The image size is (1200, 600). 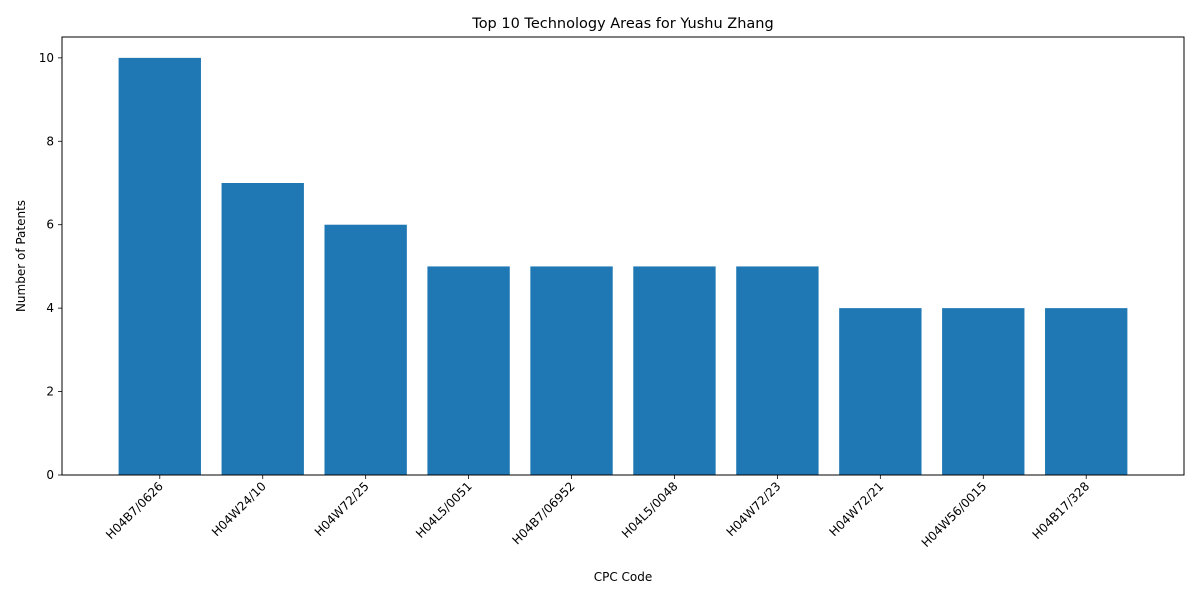 I want to click on y-tick-label: 4, so click(x=50, y=308).